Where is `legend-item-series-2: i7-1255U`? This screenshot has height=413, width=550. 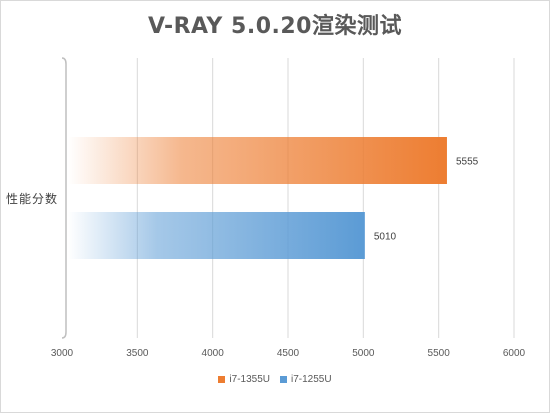
legend-item-series-2: i7-1255U is located at coordinates (306, 379).